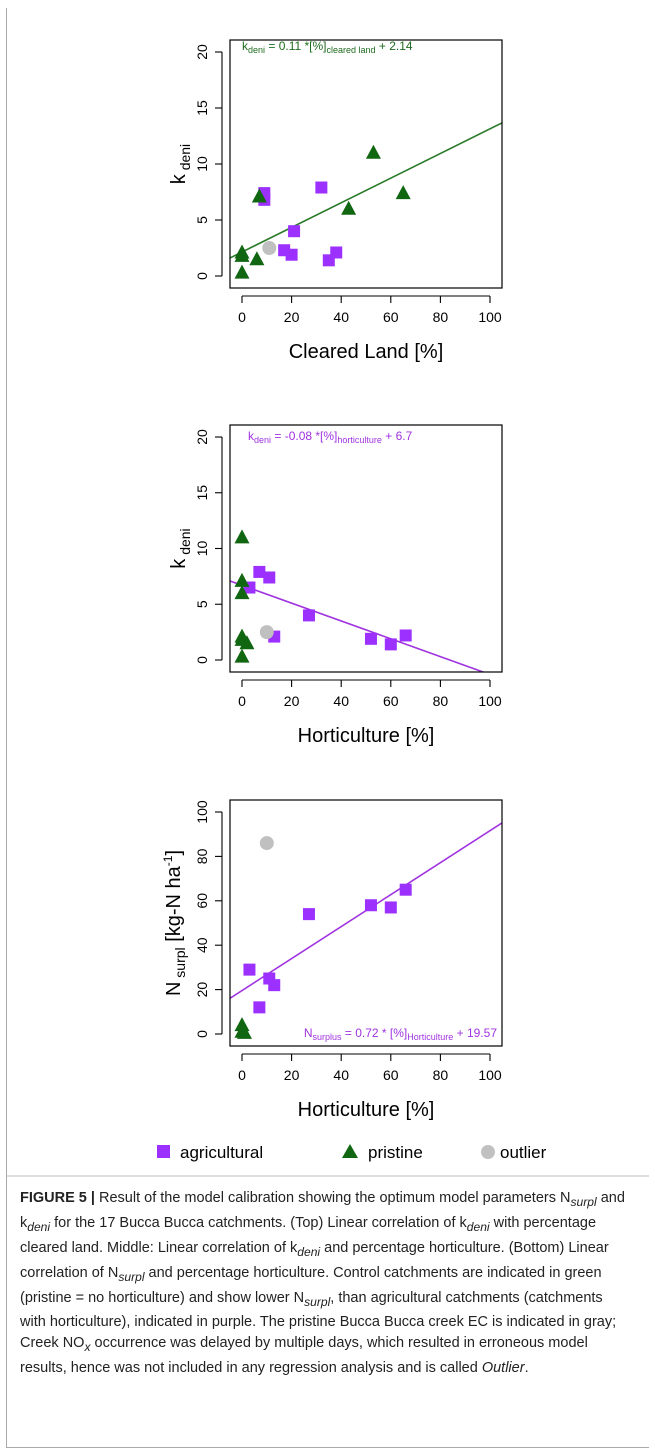 The width and height of the screenshot is (655, 1455). I want to click on legend-marker-outlier, so click(488, 1152).